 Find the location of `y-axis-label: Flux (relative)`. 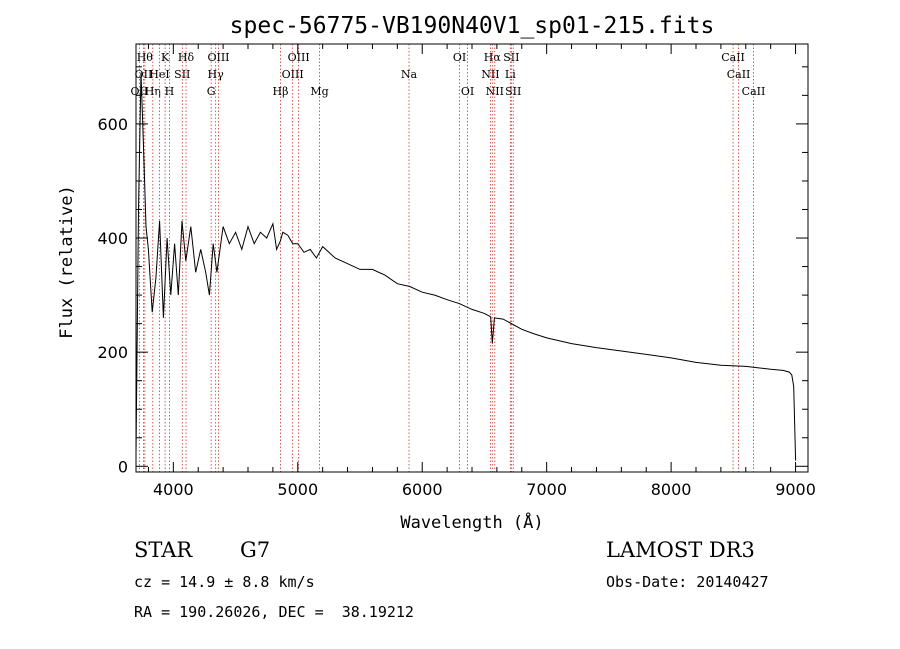

y-axis-label: Flux (relative) is located at coordinates (67, 262).